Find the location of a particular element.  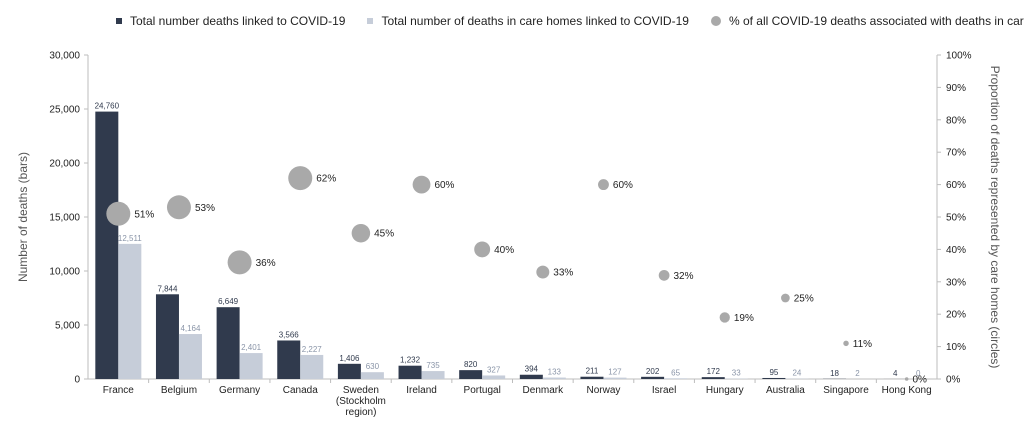

x-category-label: Sweden is located at coordinates (361, 390).